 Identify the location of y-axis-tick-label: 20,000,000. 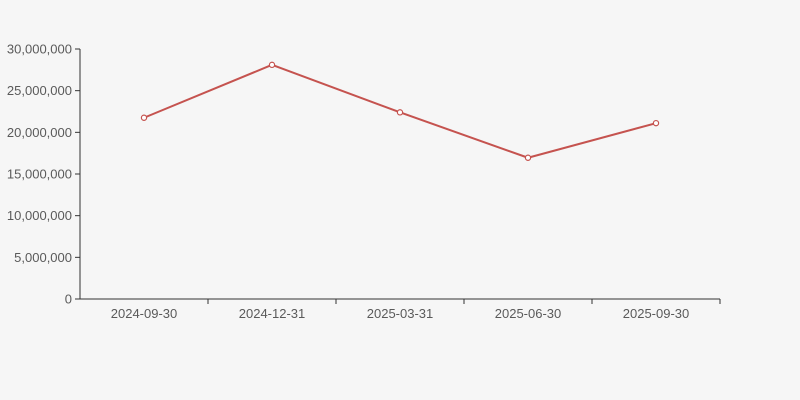
(39, 132).